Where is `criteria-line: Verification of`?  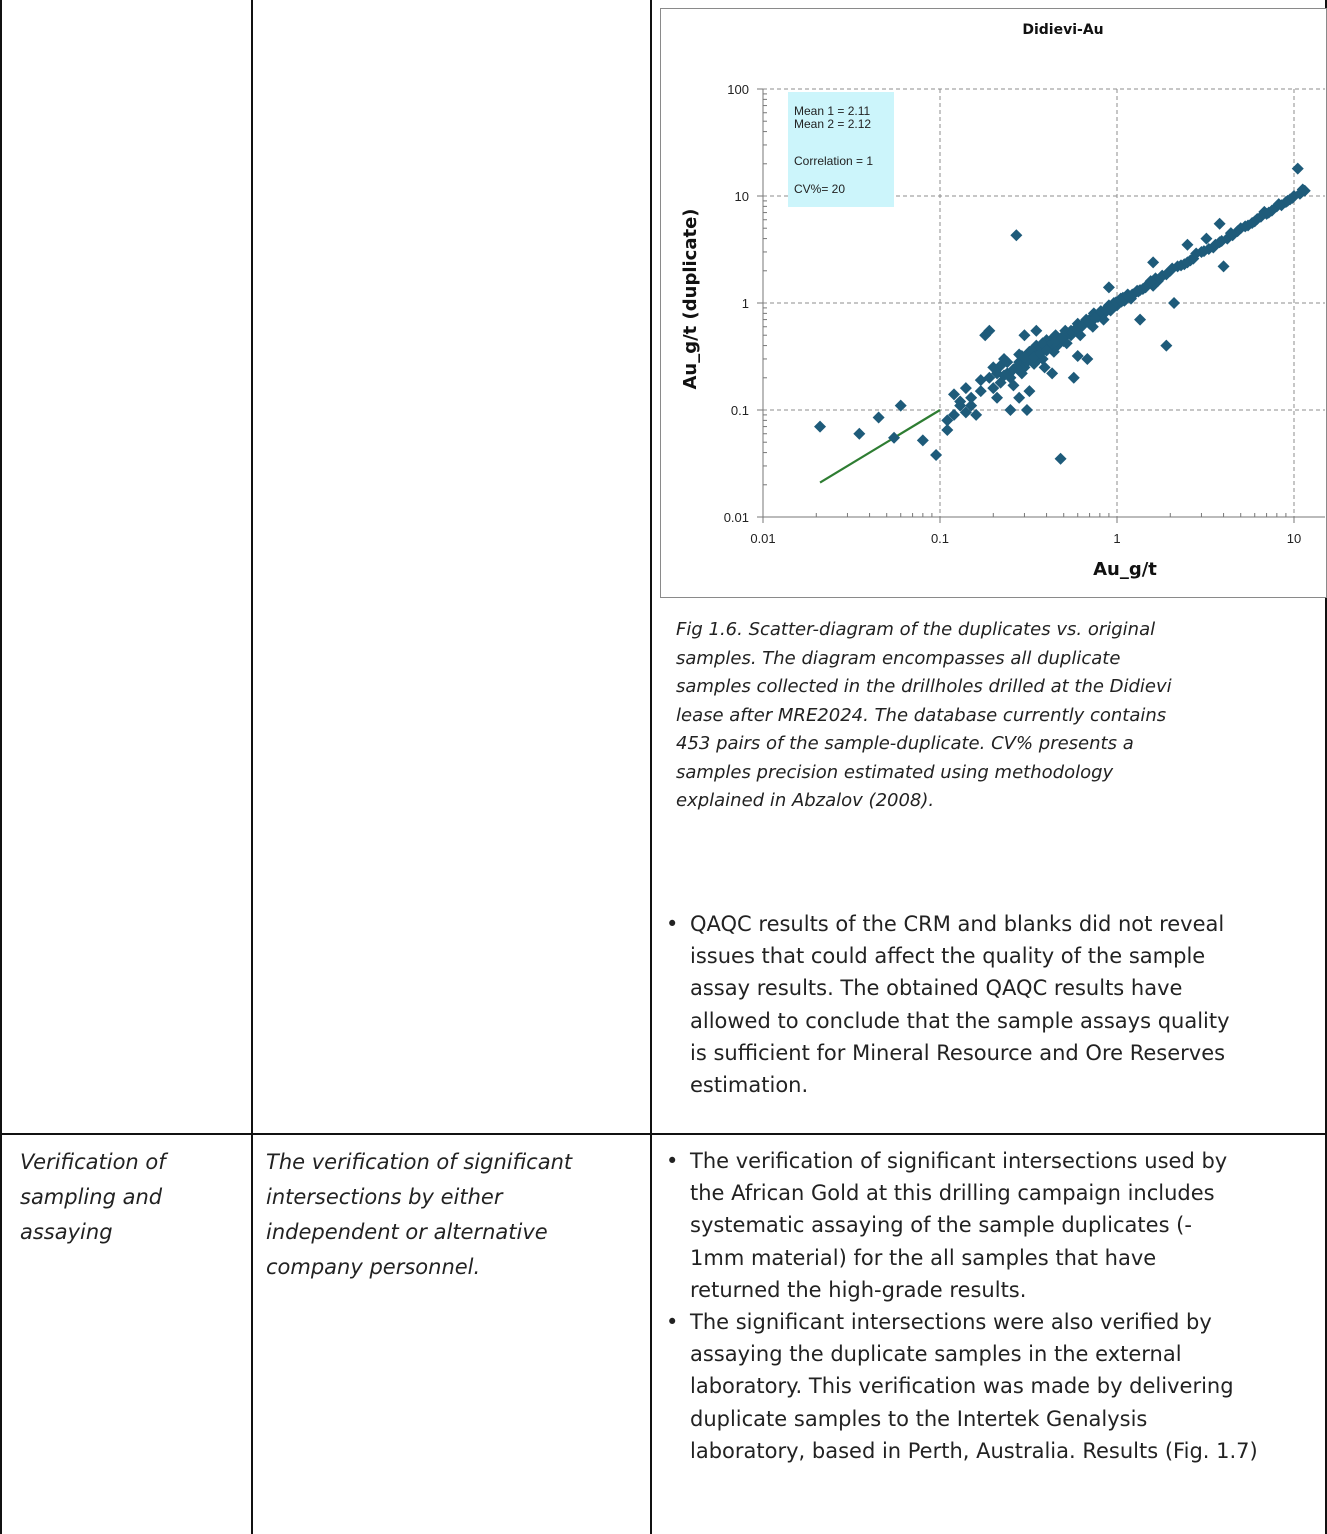 criteria-line: Verification of is located at coordinates (93, 1162).